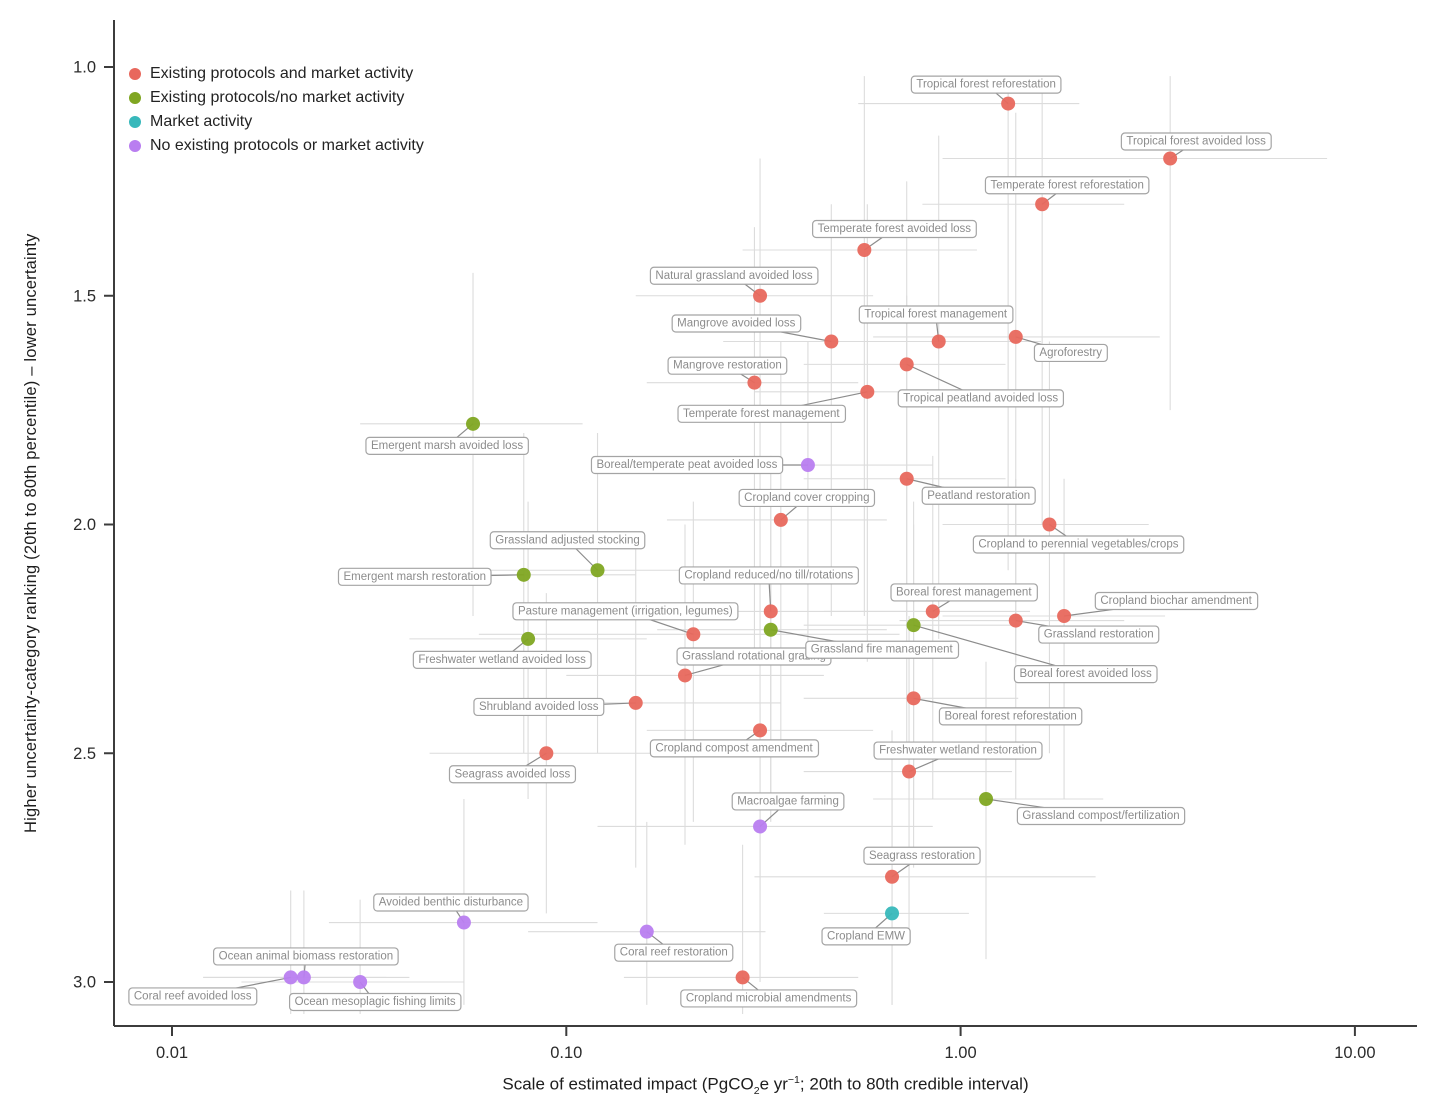 The image size is (1448, 1118). I want to click on point-label-text: Temperate forest avoided loss, so click(895, 229).